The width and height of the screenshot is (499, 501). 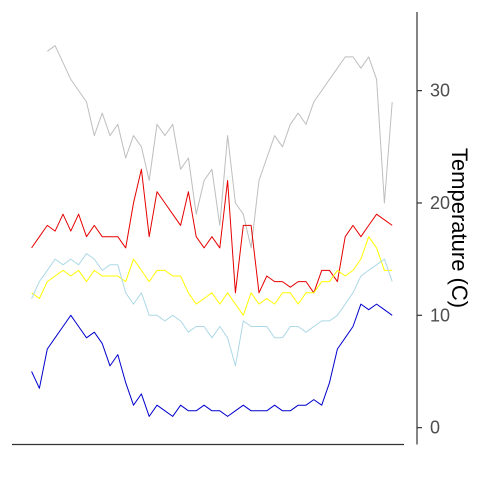 What do you see at coordinates (435, 428) in the screenshot?
I see `y-tick-label: 0` at bounding box center [435, 428].